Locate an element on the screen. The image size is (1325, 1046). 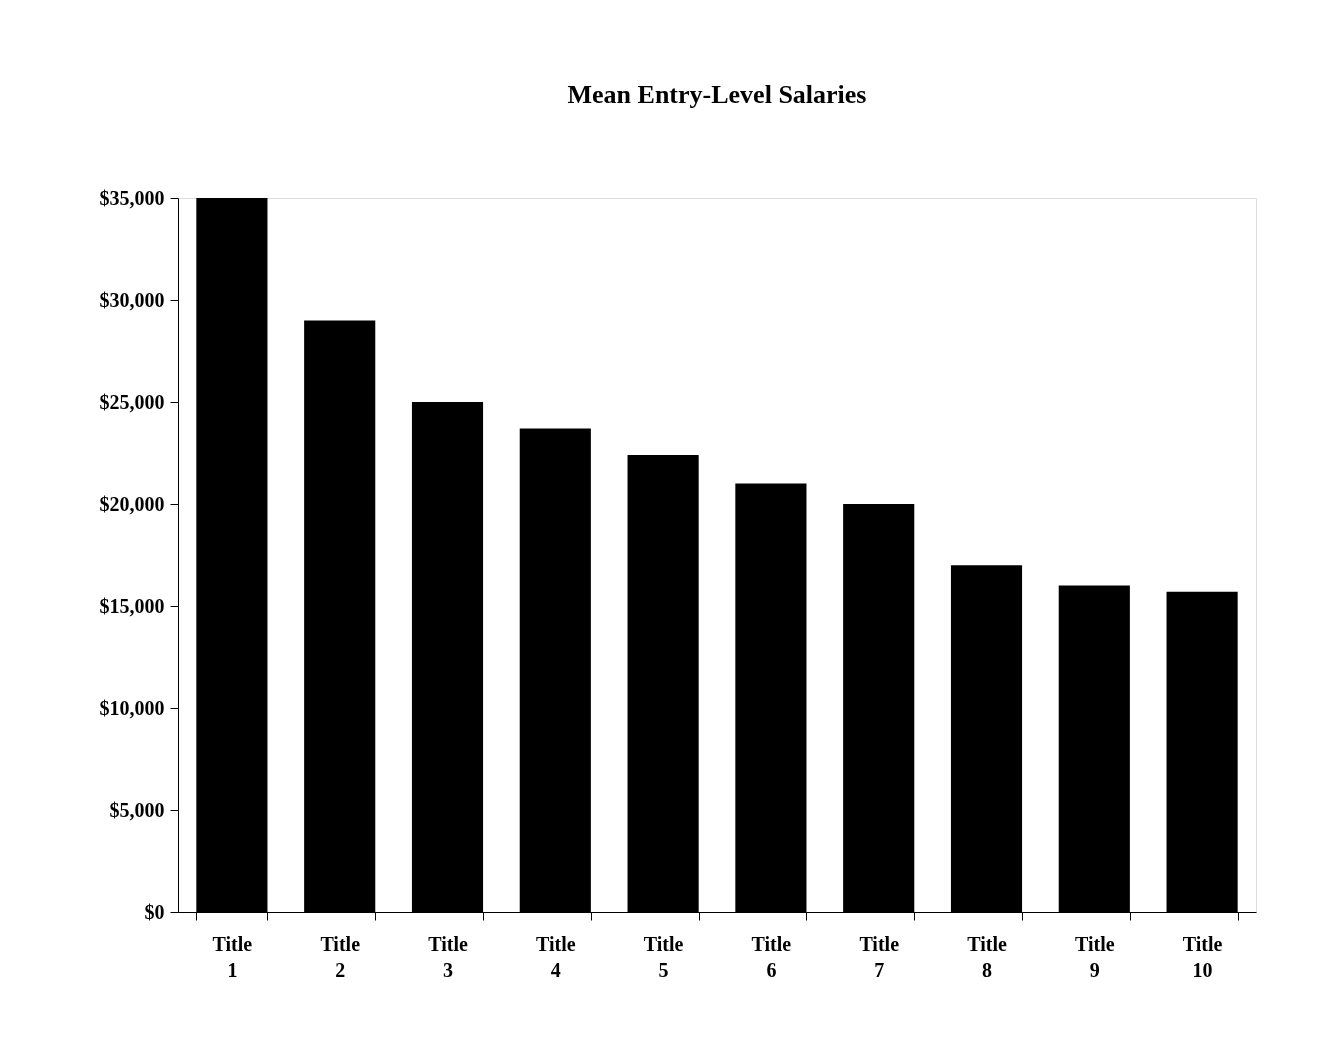
x-tick-label: Title 7 is located at coordinates (879, 956).